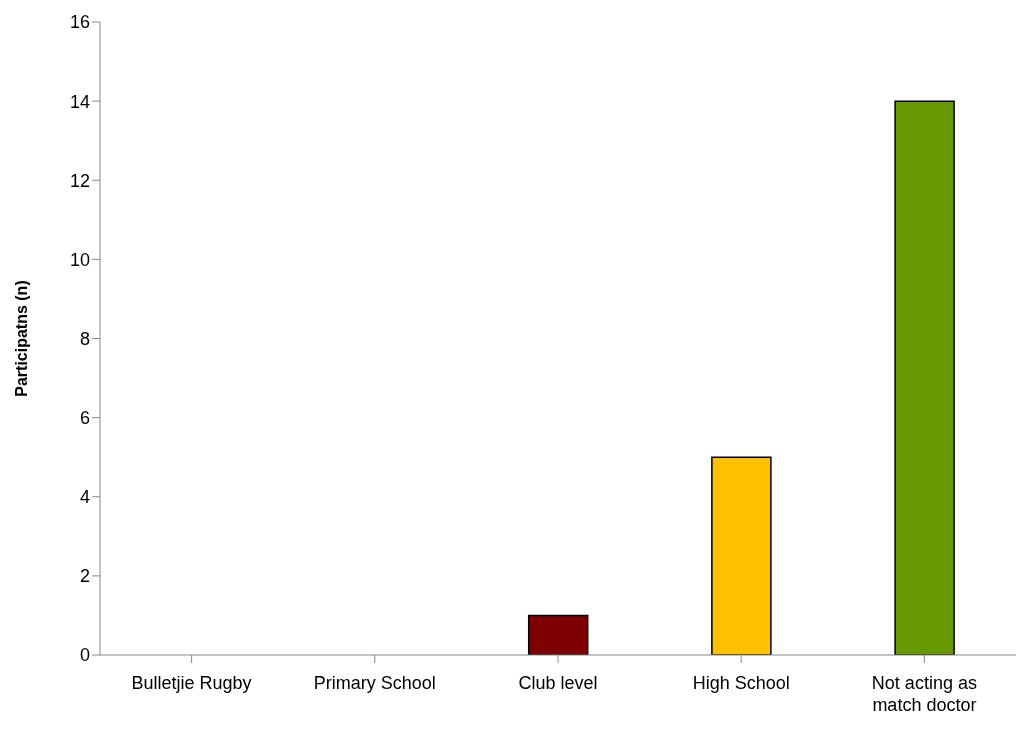 This screenshot has height=731, width=1029. What do you see at coordinates (21, 338) in the screenshot?
I see `y-axis-title: Participatns (n)` at bounding box center [21, 338].